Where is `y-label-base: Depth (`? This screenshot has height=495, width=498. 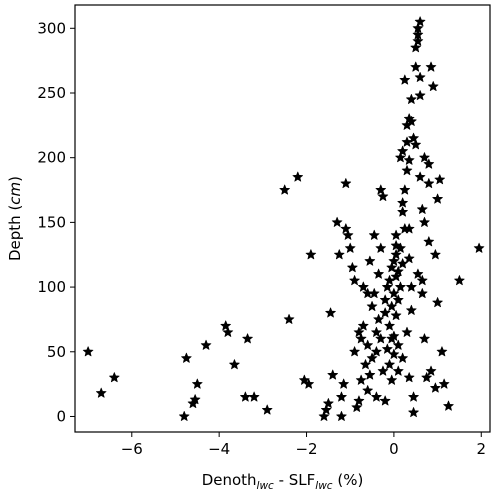 y-label-base: Depth ( is located at coordinates (15, 233).